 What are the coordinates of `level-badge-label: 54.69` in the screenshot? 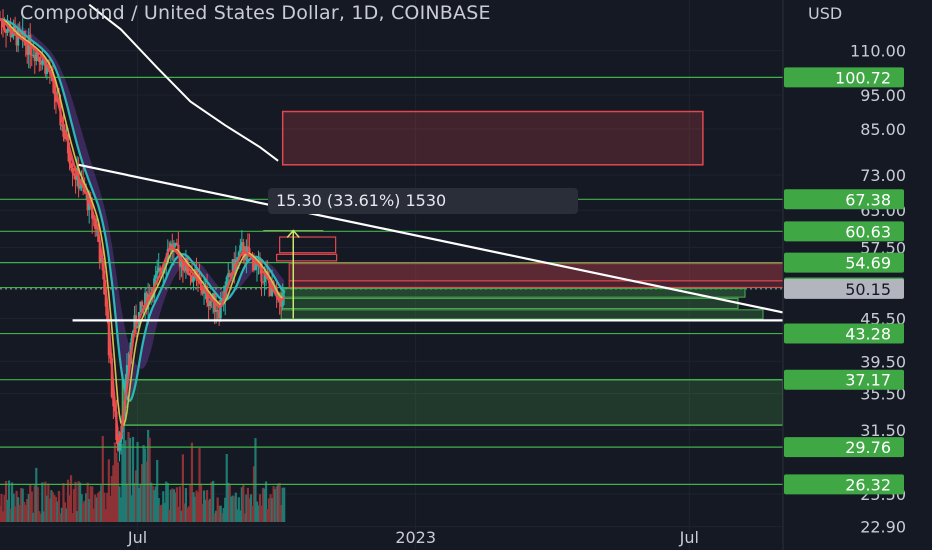 It's located at (868, 263).